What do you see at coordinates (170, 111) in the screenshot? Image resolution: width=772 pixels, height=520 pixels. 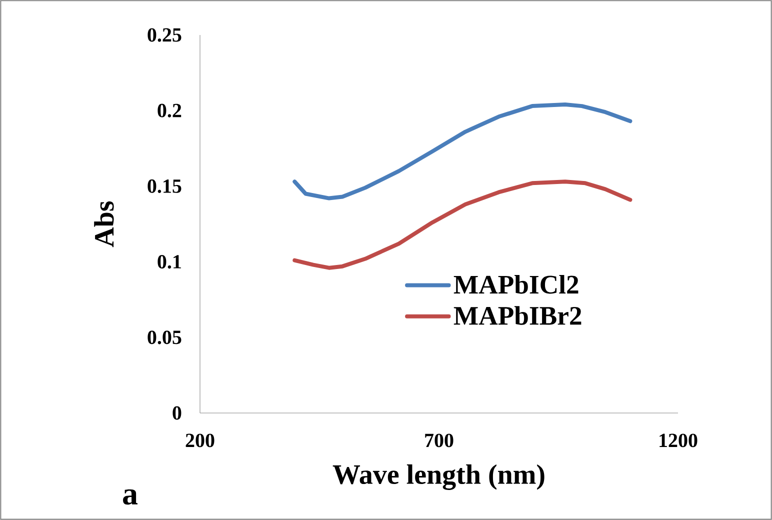 I see `y-tick-label: 0.2` at bounding box center [170, 111].